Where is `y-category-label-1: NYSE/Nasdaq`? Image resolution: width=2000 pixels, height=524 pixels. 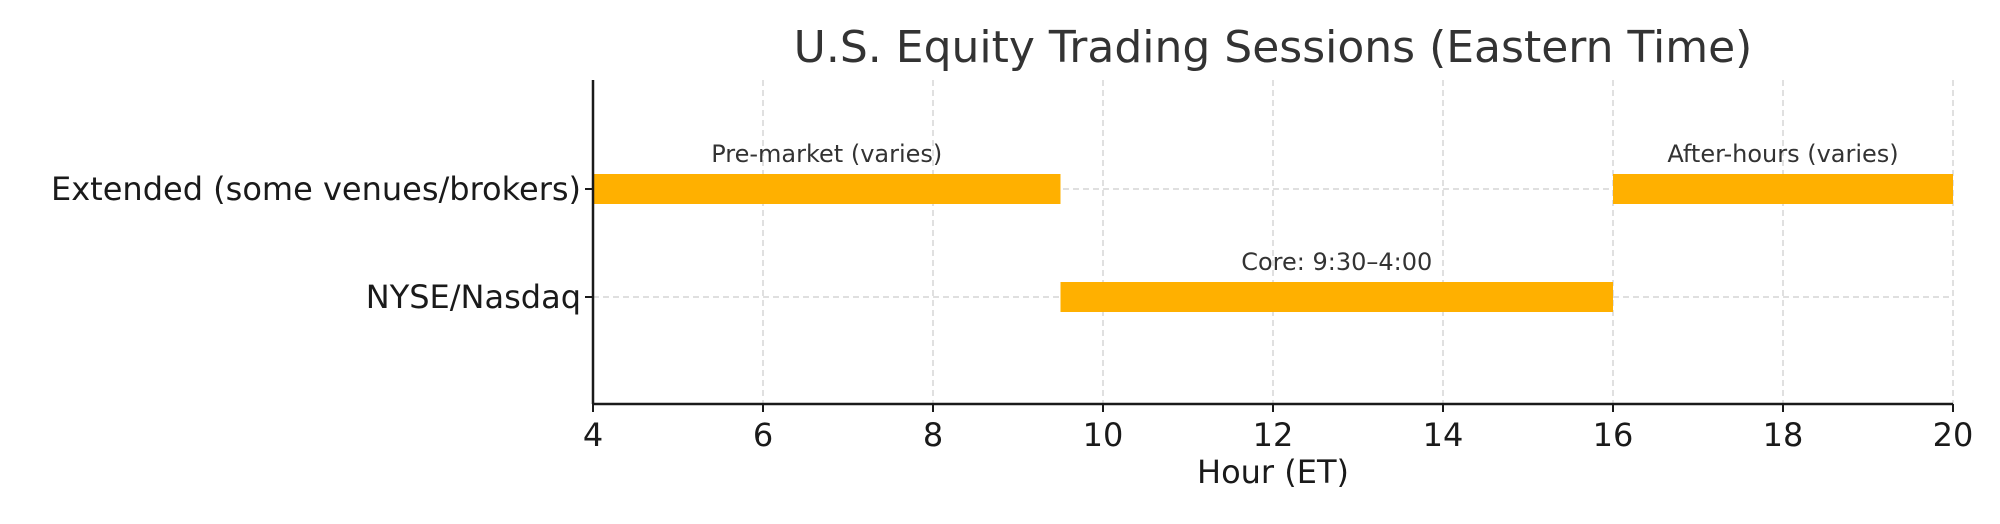 y-category-label-1: NYSE/Nasdaq is located at coordinates (473, 297).